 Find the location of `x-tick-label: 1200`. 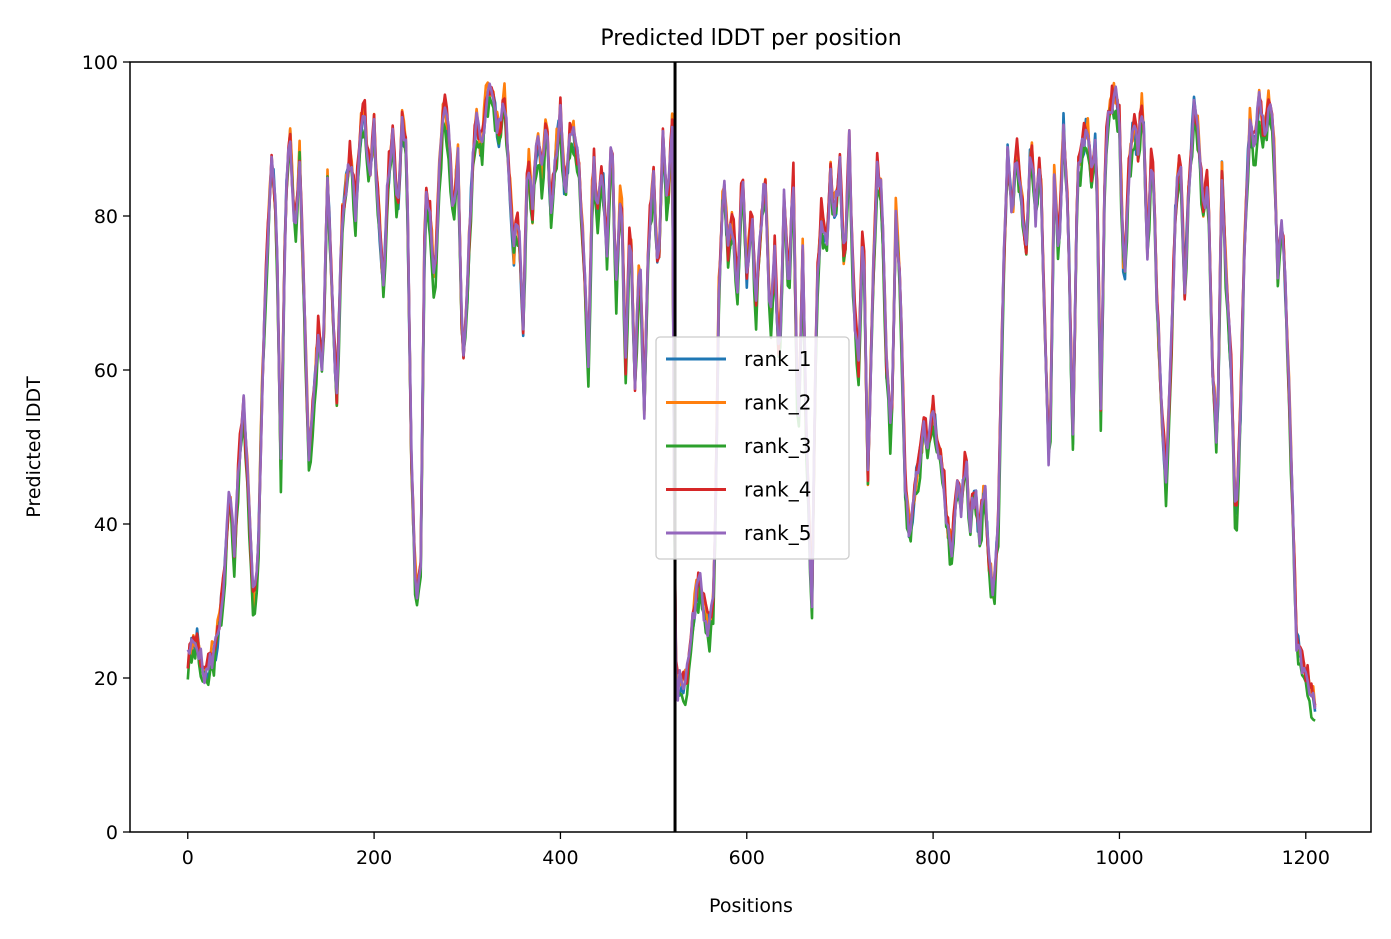

x-tick-label: 1200 is located at coordinates (1306, 858).